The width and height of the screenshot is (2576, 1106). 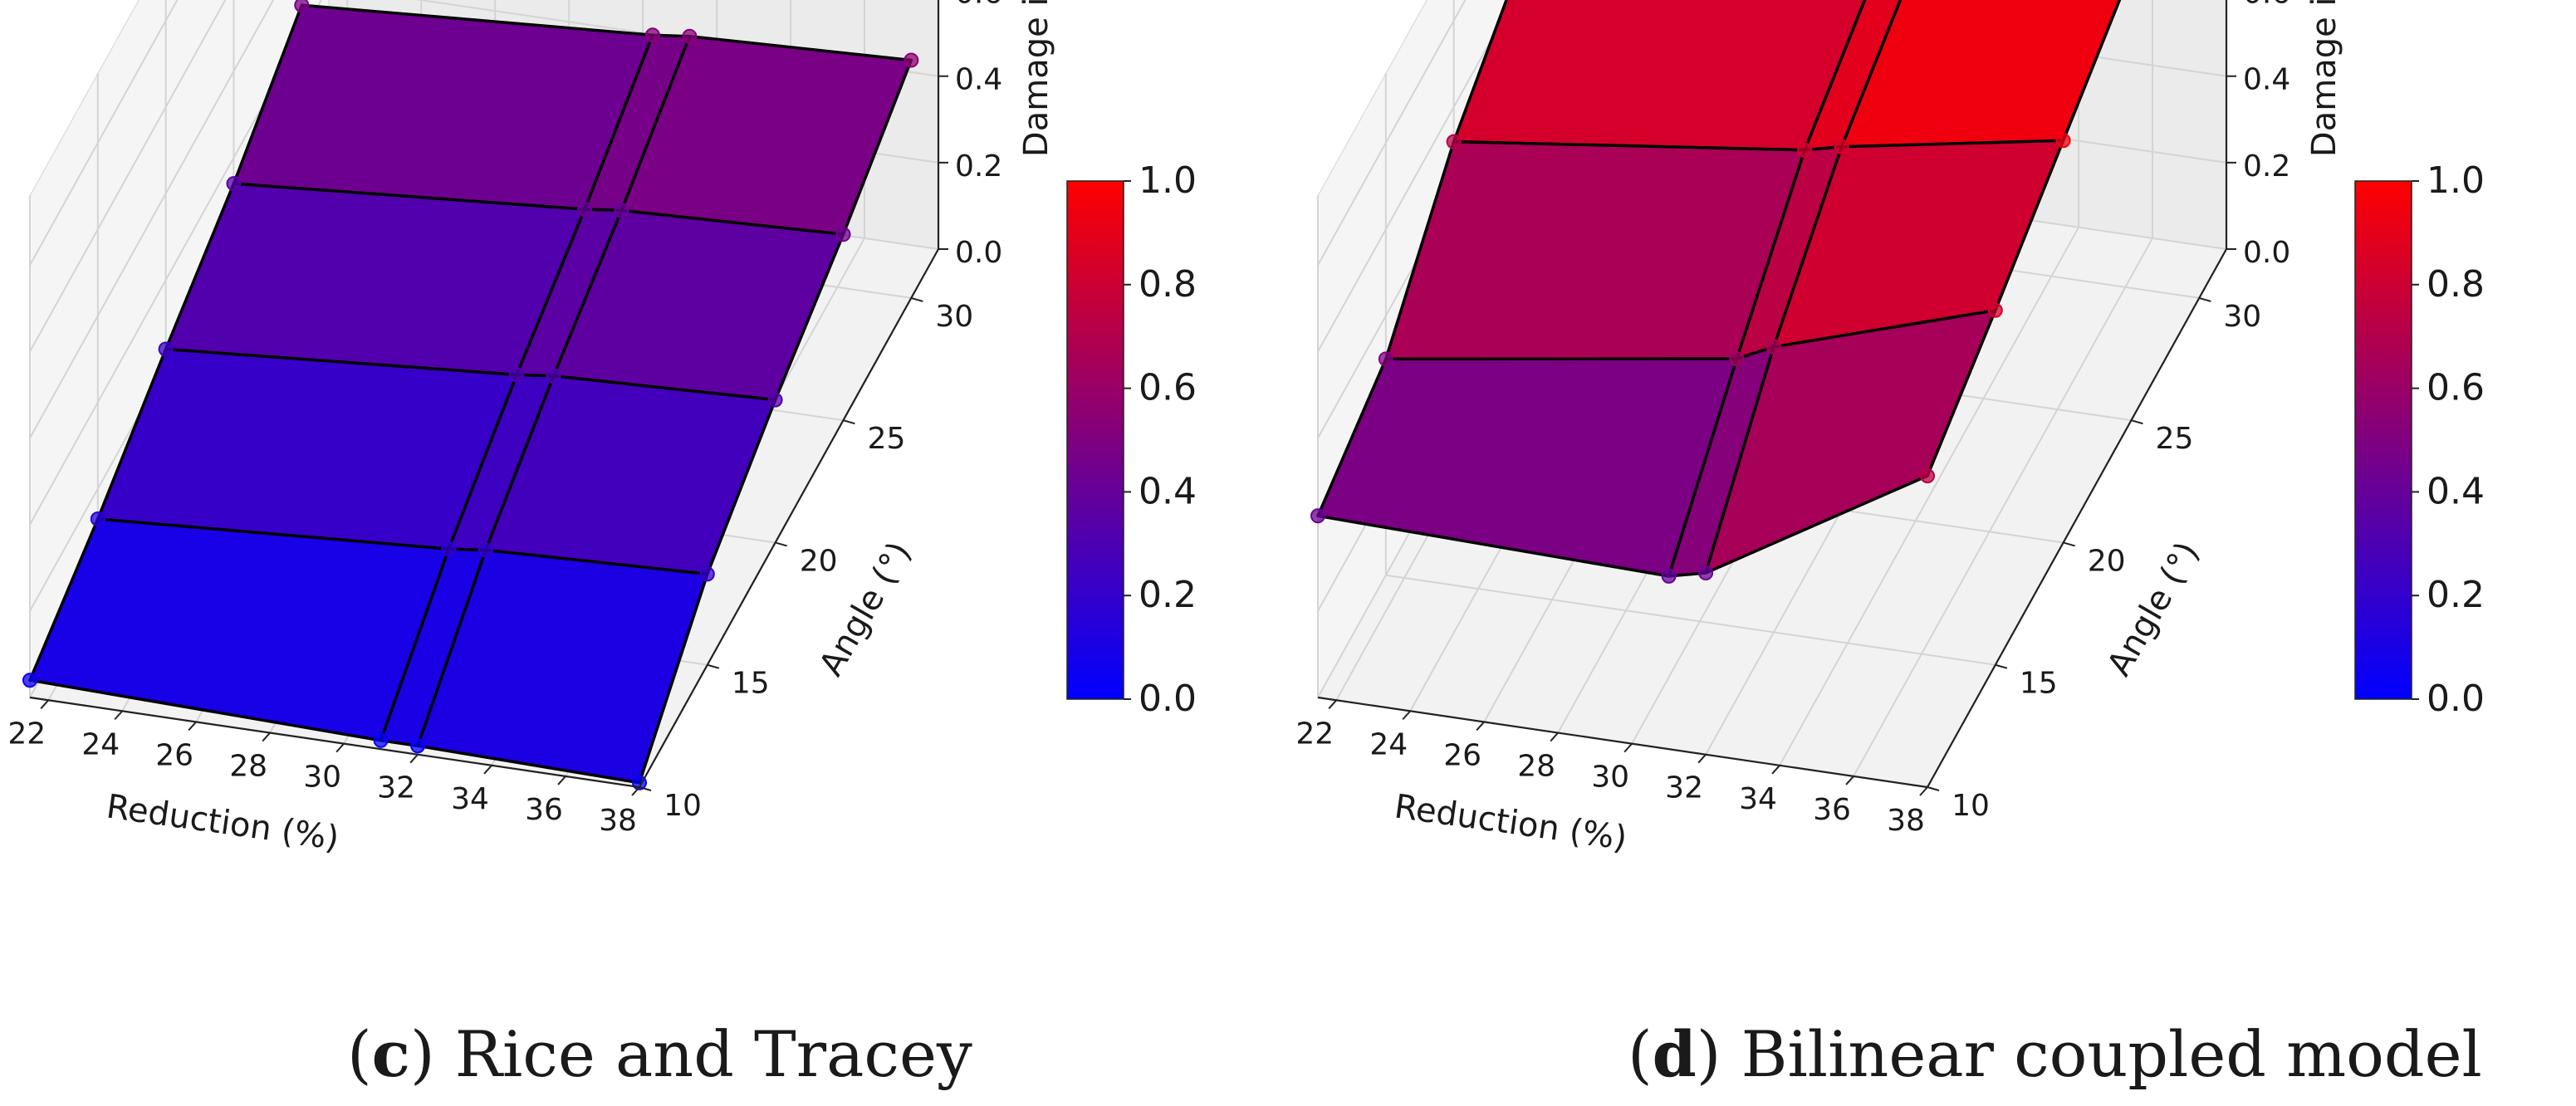 What do you see at coordinates (979, 253) in the screenshot?
I see `z-tick-label: 0.0` at bounding box center [979, 253].